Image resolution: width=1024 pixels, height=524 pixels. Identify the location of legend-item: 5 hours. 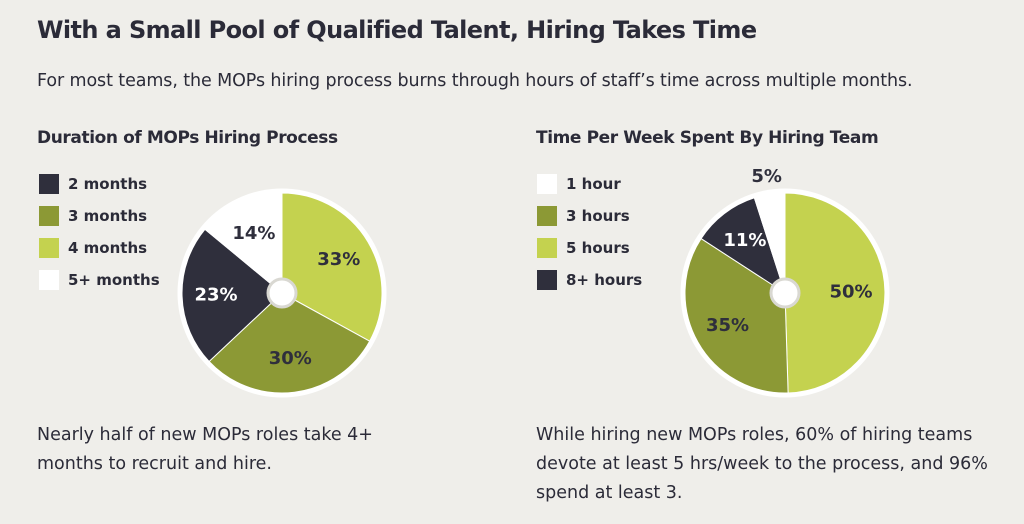
(589, 248).